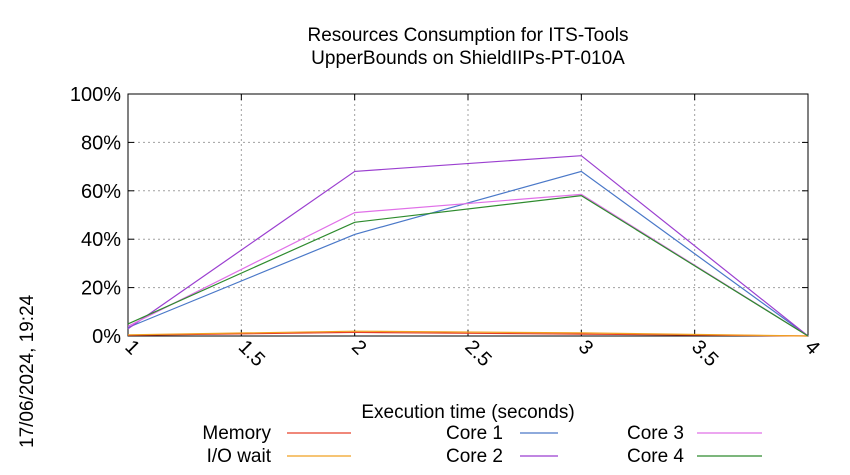 This screenshot has height=475, width=850. Describe the element at coordinates (101, 289) in the screenshot. I see `y-tick-label: 20%` at that location.